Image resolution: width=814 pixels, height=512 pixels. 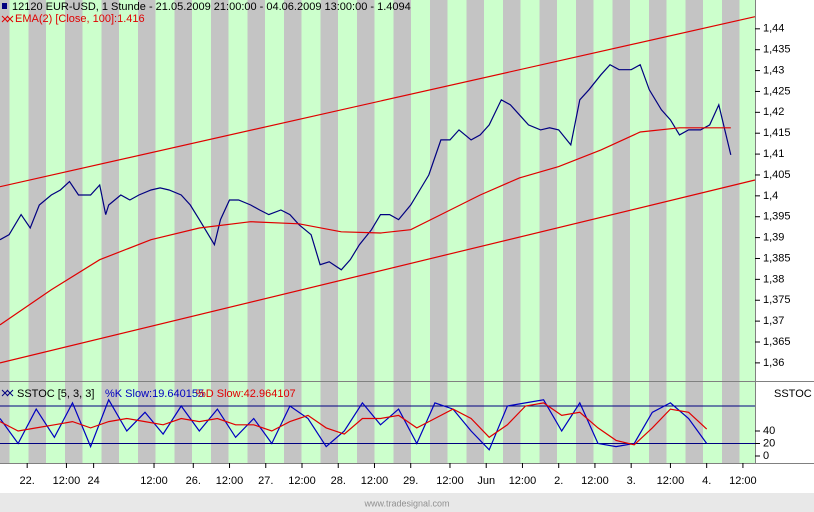 I want to click on x-tick-label: 2., so click(x=558, y=481).